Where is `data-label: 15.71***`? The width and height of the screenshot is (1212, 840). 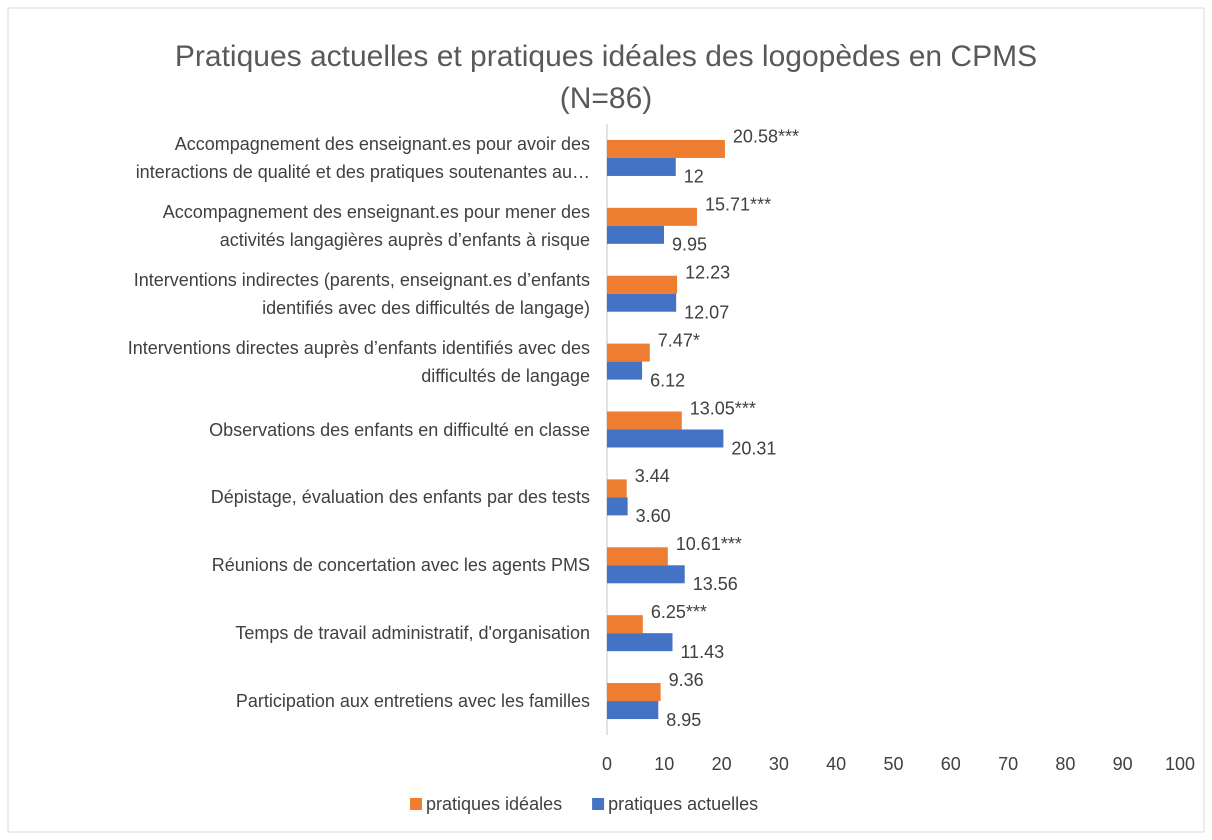
data-label: 15.71*** is located at coordinates (738, 205).